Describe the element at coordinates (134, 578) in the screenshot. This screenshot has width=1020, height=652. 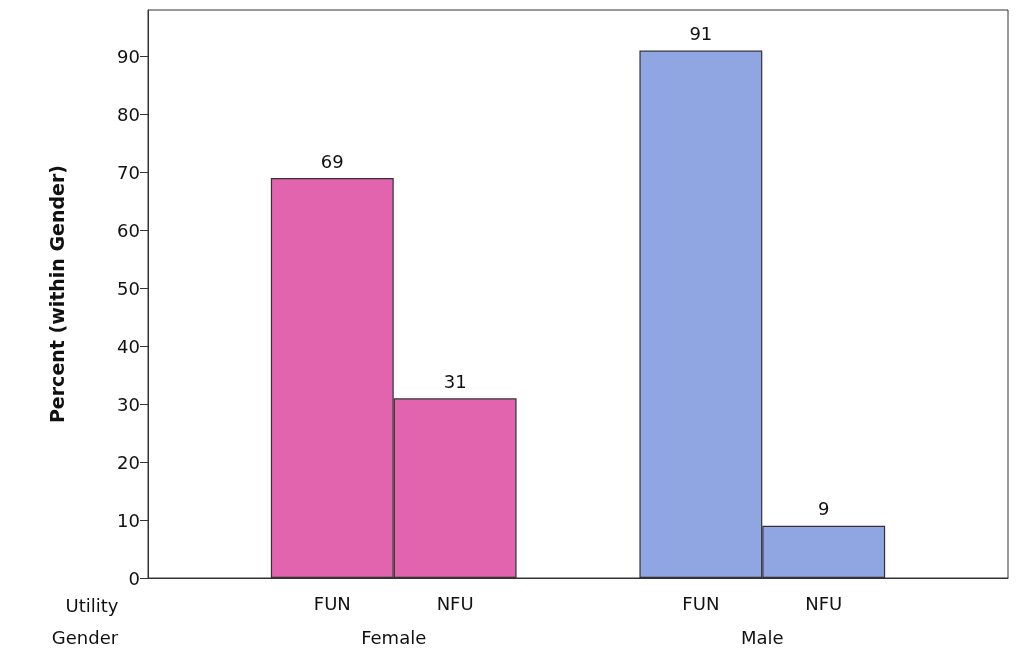
I see `y-tick-label: 0` at that location.